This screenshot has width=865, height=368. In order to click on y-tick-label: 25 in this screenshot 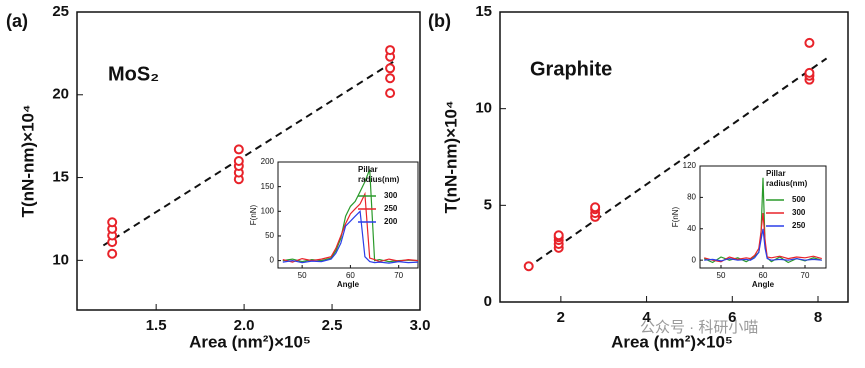, I will do `click(60, 11)`.